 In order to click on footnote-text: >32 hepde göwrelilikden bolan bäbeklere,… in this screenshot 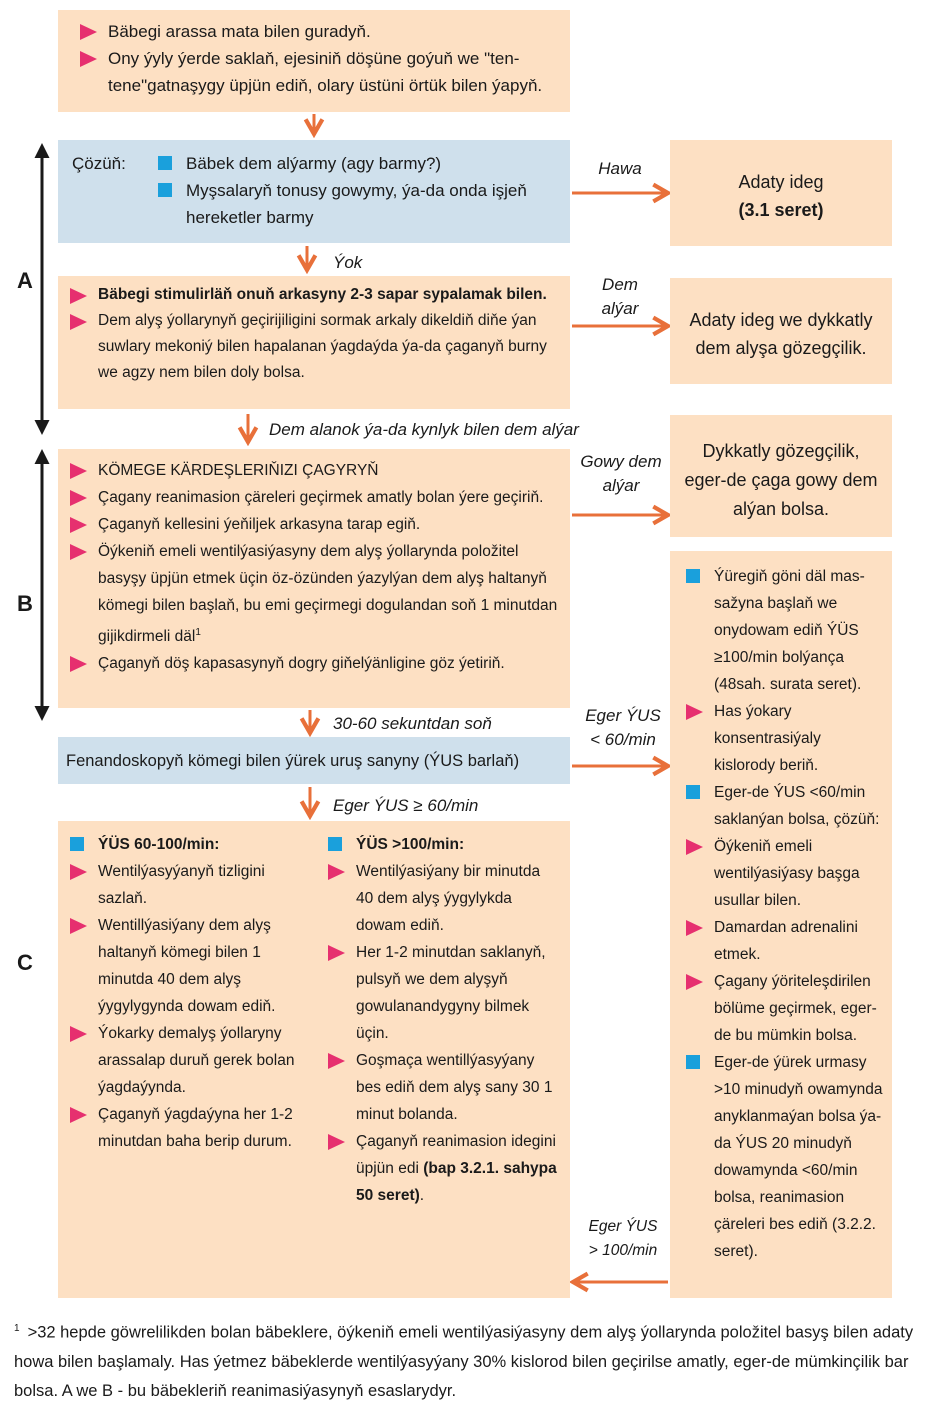, I will do `click(464, 1361)`.